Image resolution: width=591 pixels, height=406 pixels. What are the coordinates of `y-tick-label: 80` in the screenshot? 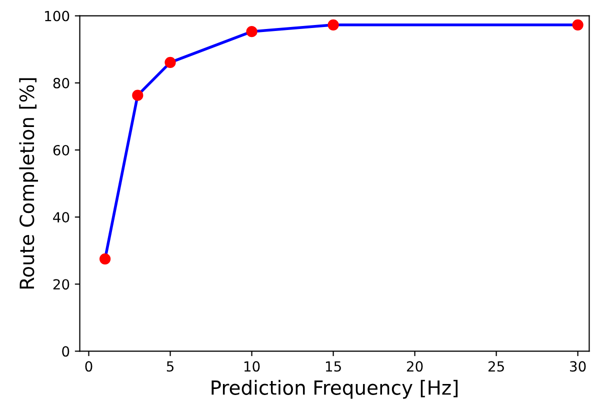 It's located at (61, 83).